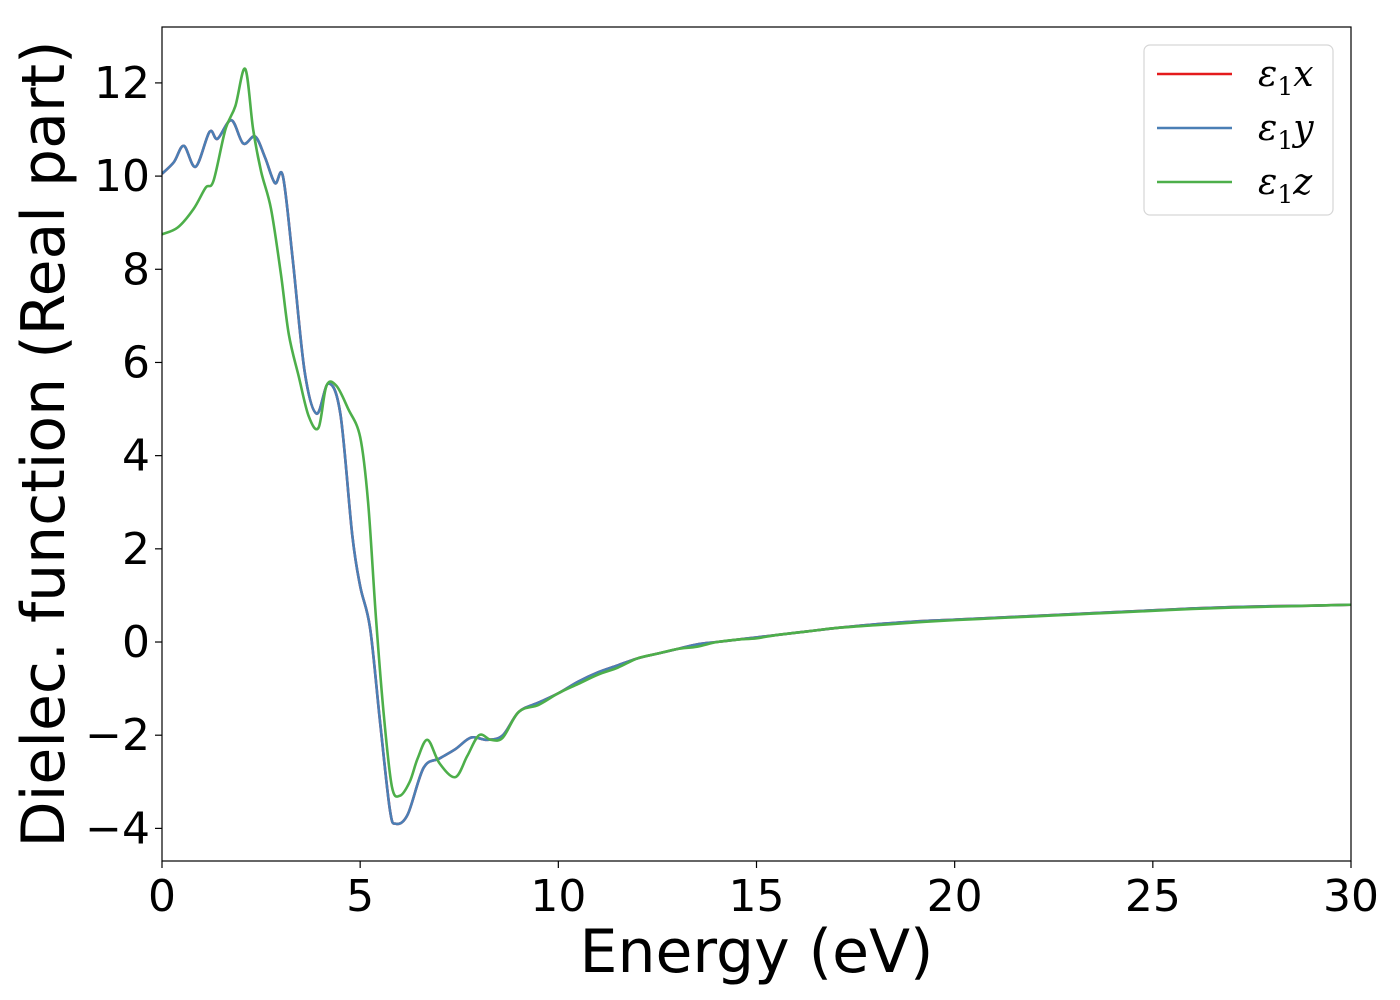  I want to click on legend: ε1x ε1y ε1z, so click(1238, 130).